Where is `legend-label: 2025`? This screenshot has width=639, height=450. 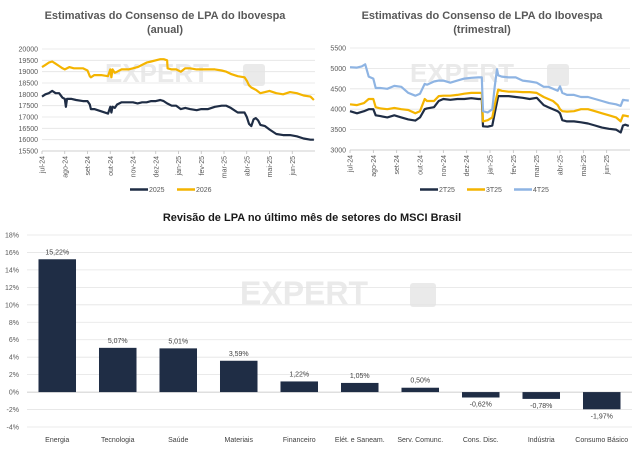 legend-label: 2025 is located at coordinates (157, 190).